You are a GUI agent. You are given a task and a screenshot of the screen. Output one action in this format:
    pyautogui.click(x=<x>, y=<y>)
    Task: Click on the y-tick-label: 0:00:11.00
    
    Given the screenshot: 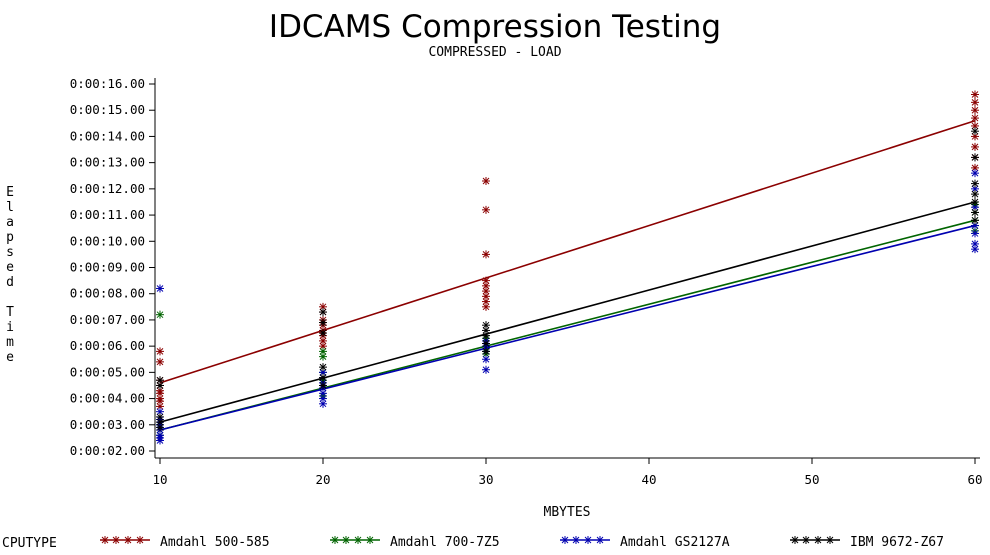 What is the action you would take?
    pyautogui.click(x=107, y=214)
    